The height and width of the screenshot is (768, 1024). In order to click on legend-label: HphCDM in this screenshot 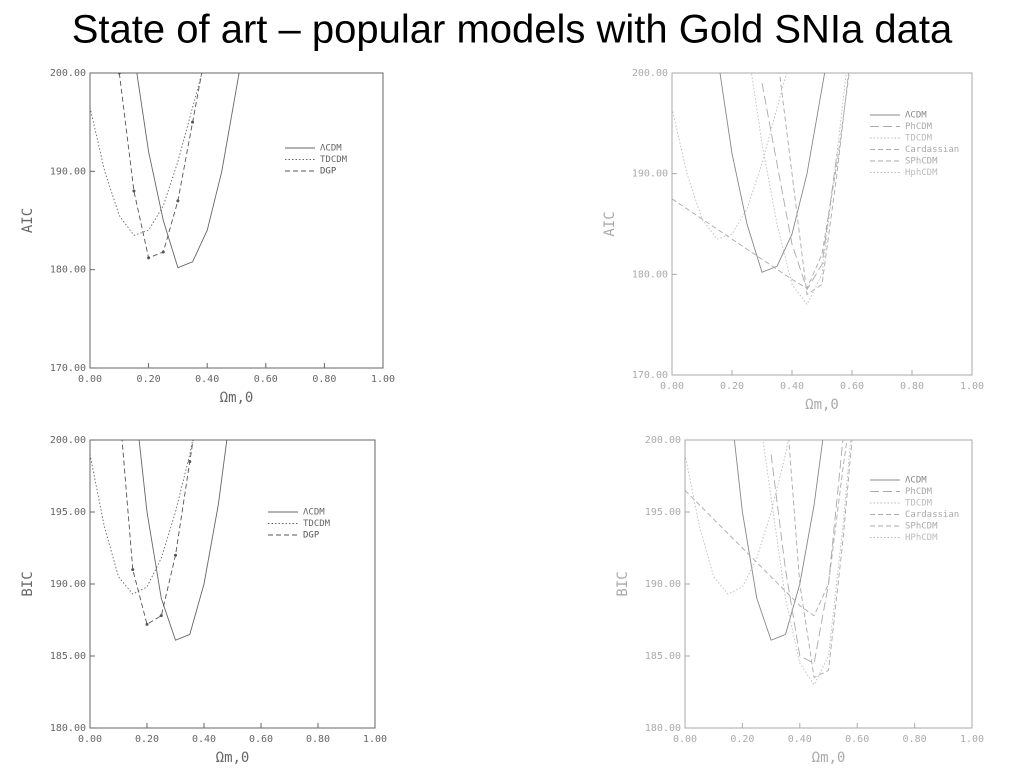, I will do `click(921, 173)`.